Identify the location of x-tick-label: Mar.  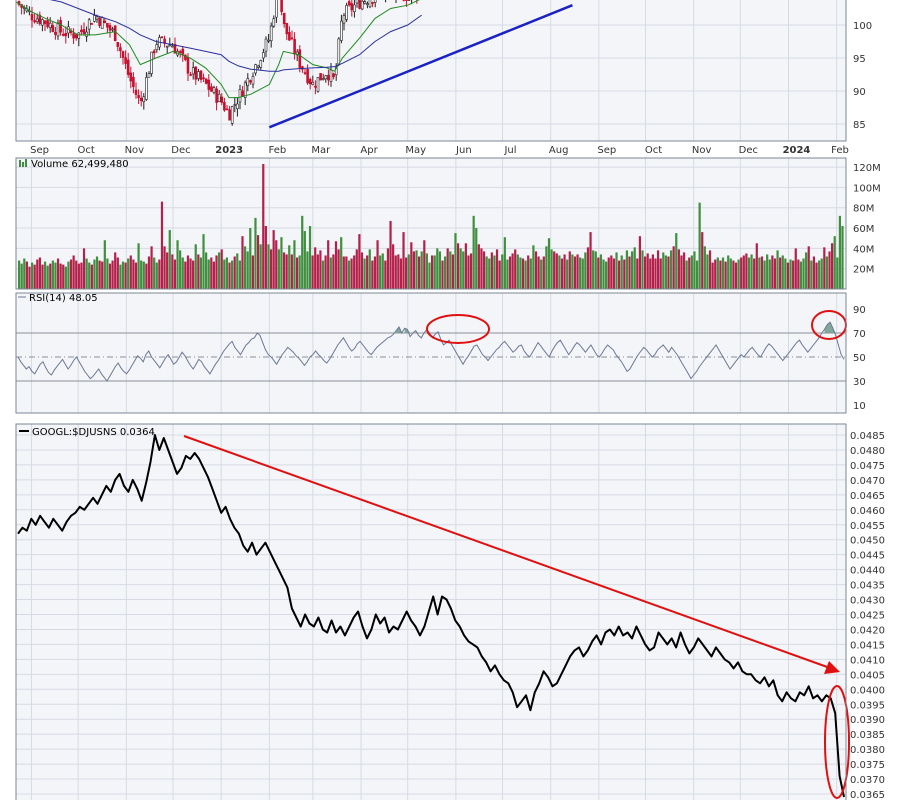
(321, 150).